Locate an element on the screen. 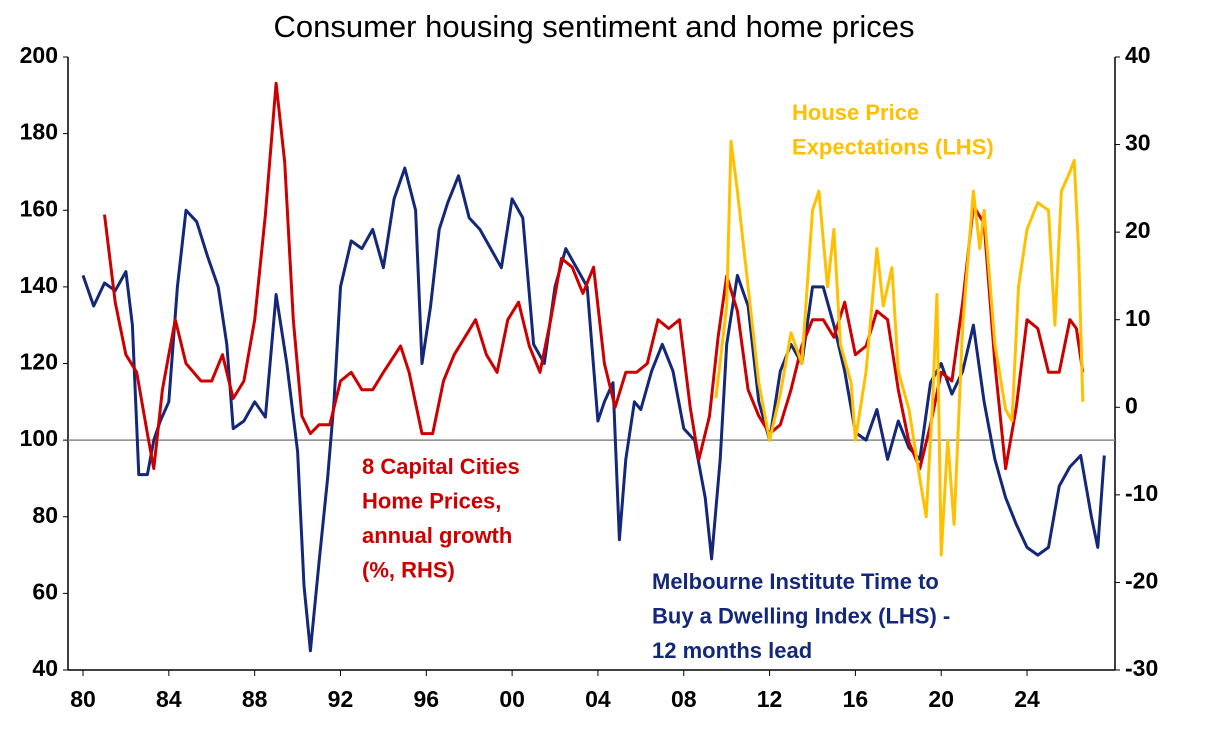 The height and width of the screenshot is (736, 1213). y2-tick-label: 40 is located at coordinates (1138, 55).